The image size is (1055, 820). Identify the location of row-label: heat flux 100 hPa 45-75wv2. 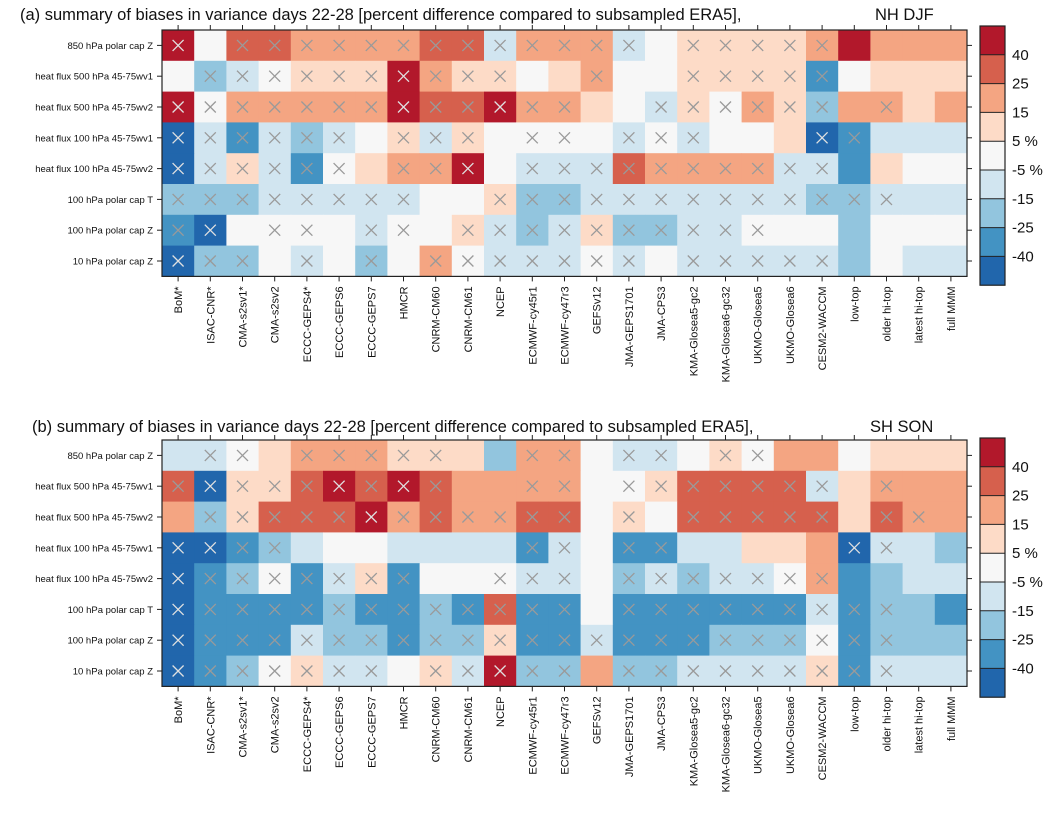
(94, 169).